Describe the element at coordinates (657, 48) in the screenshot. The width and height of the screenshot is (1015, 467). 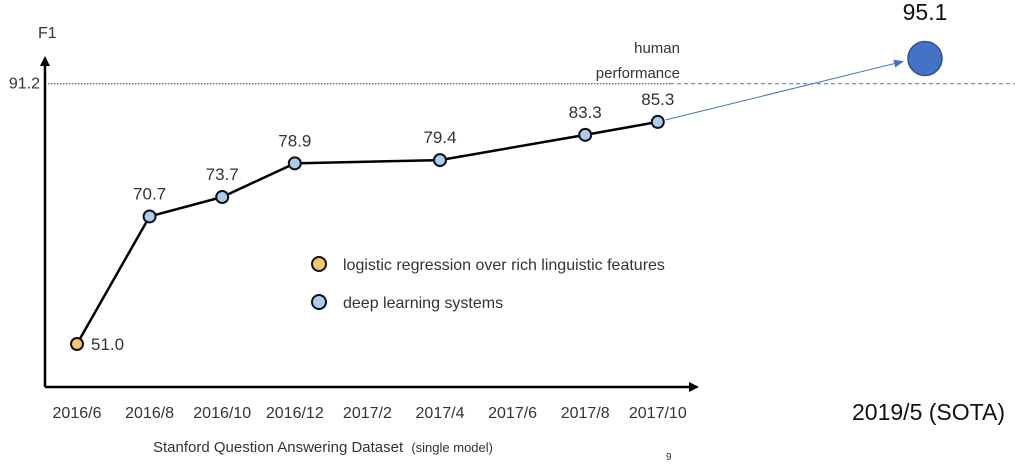
I see `human-performance-text-1: human` at that location.